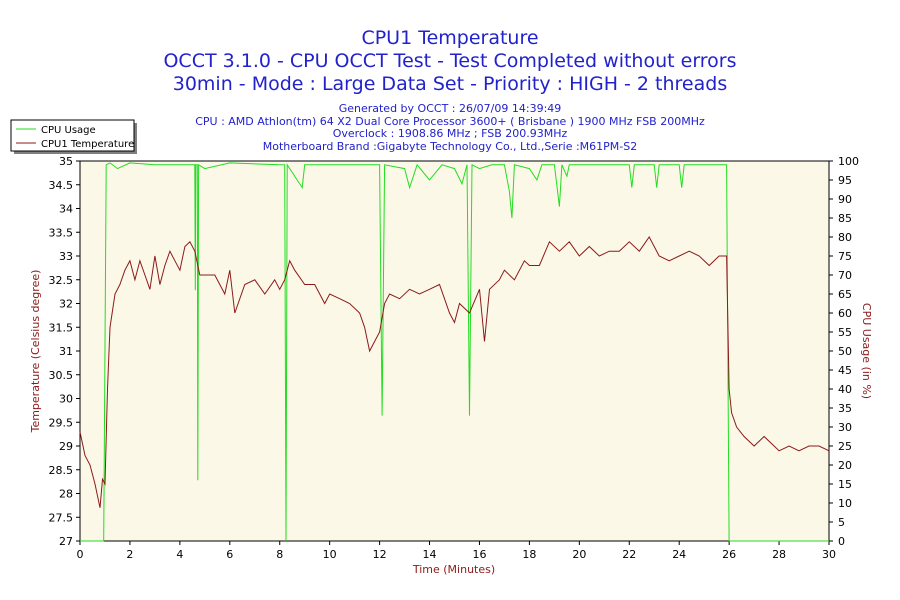  Describe the element at coordinates (845, 275) in the screenshot. I see `y2-tick-label: 70` at that location.